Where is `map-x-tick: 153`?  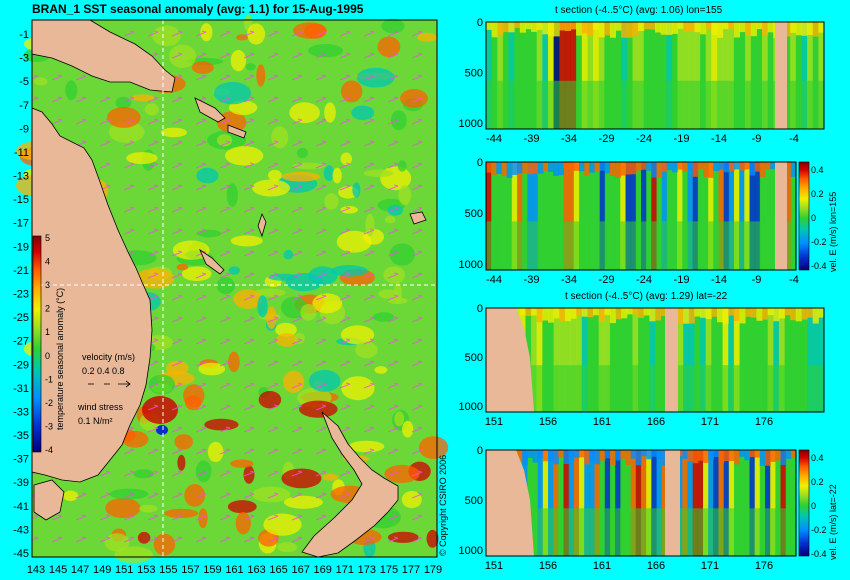
map-x-tick: 153 is located at coordinates (146, 570).